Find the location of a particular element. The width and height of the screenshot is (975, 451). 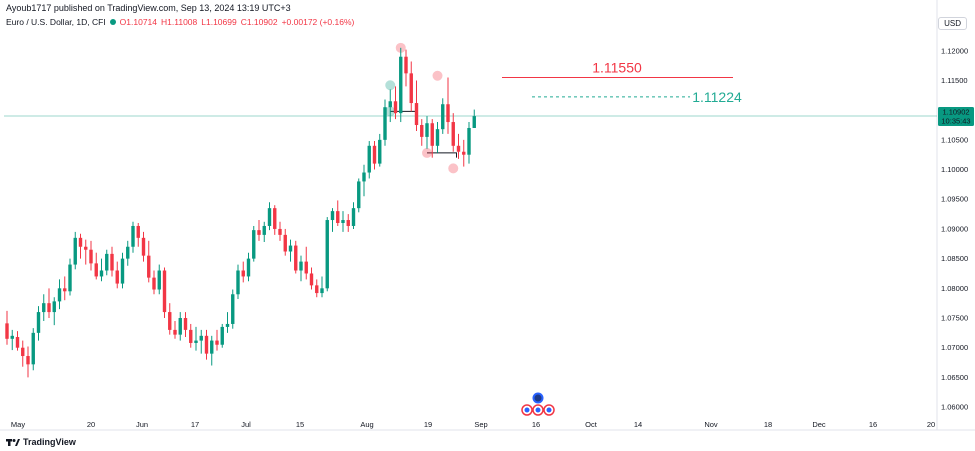

price-tick-label: 1.08500 is located at coordinates (954, 258).